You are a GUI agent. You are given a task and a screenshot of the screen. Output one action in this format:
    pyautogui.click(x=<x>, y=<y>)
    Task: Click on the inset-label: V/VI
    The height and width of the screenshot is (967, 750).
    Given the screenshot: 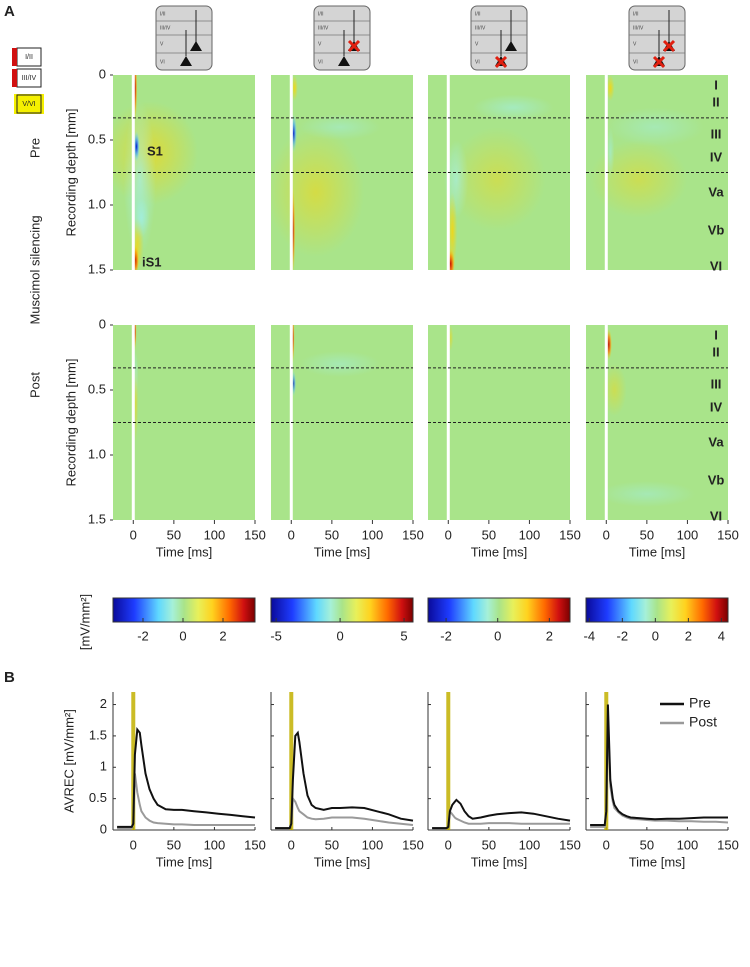 What is the action you would take?
    pyautogui.click(x=28, y=104)
    